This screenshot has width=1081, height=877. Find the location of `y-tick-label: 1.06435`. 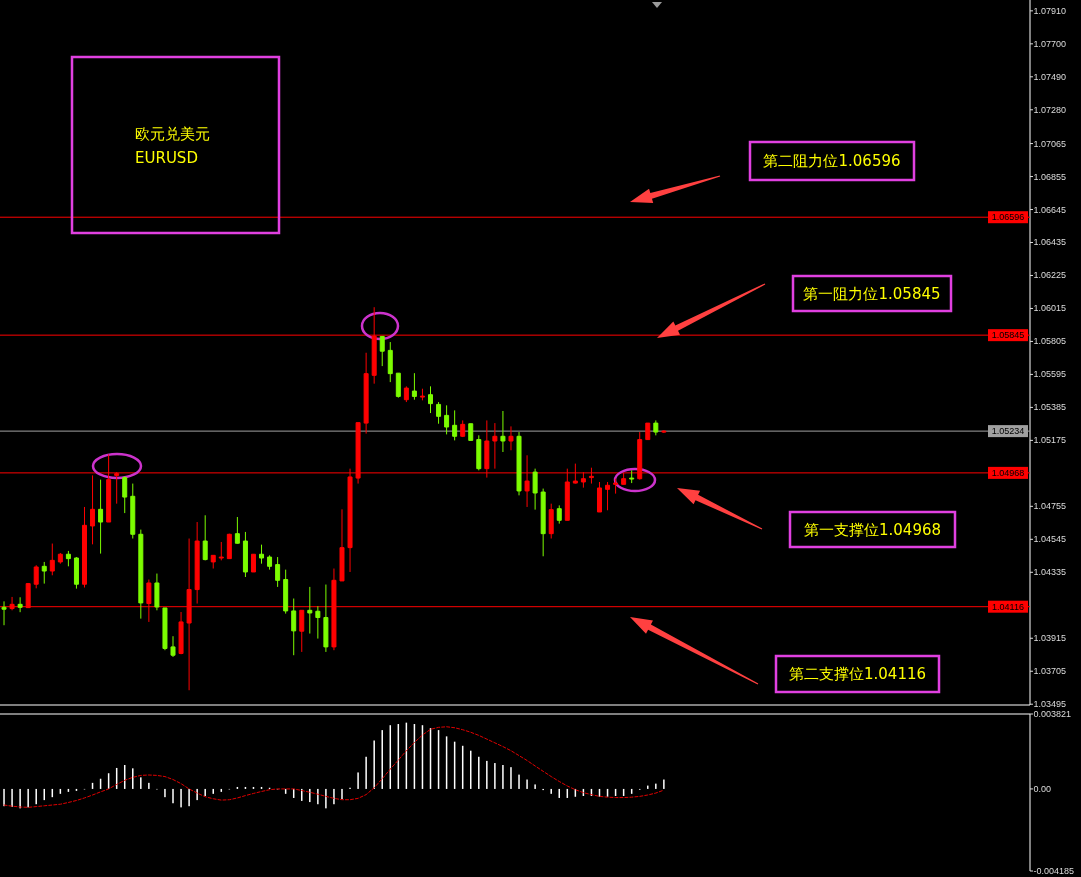

y-tick-label: 1.06435 is located at coordinates (1050, 242).